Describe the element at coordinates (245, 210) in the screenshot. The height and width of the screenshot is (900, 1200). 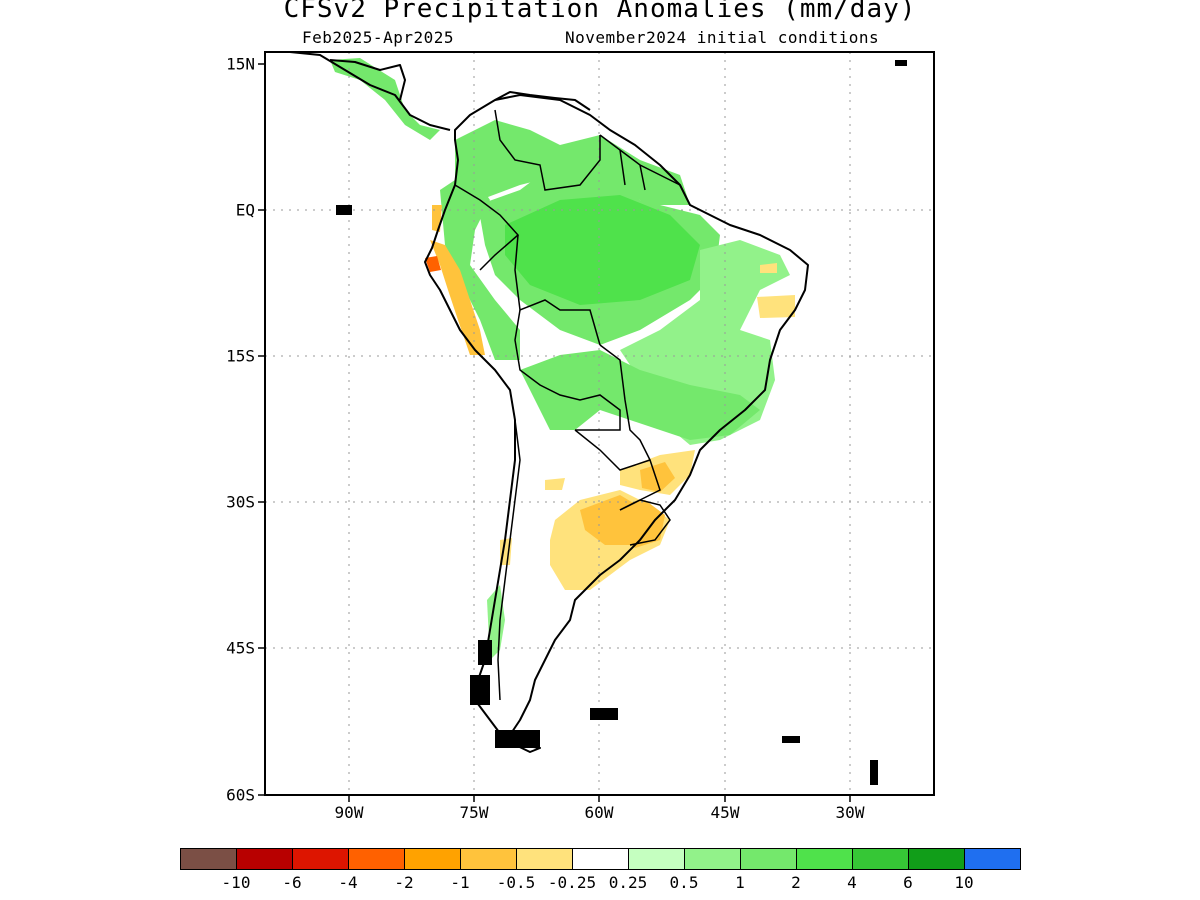
I see `lat-label-eq: EQ` at that location.